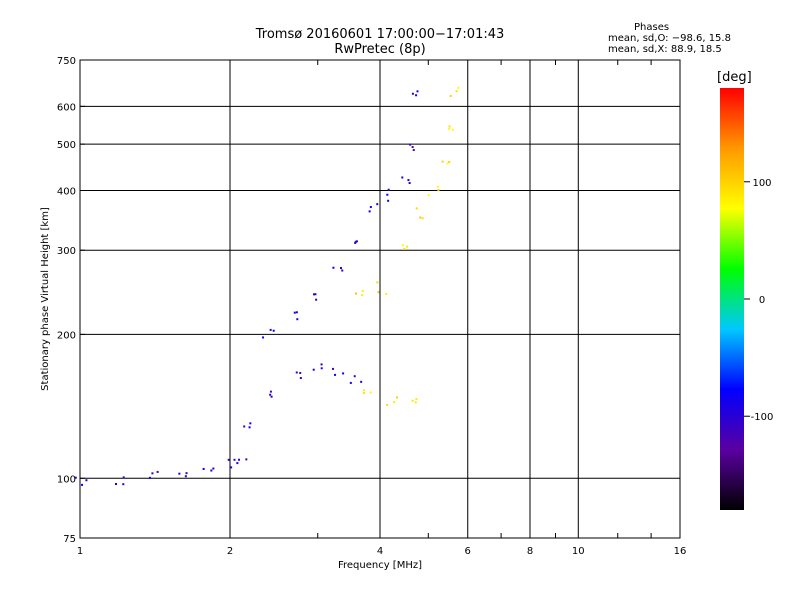  What do you see at coordinates (66, 335) in the screenshot?
I see `y-tick-label: 200` at bounding box center [66, 335].